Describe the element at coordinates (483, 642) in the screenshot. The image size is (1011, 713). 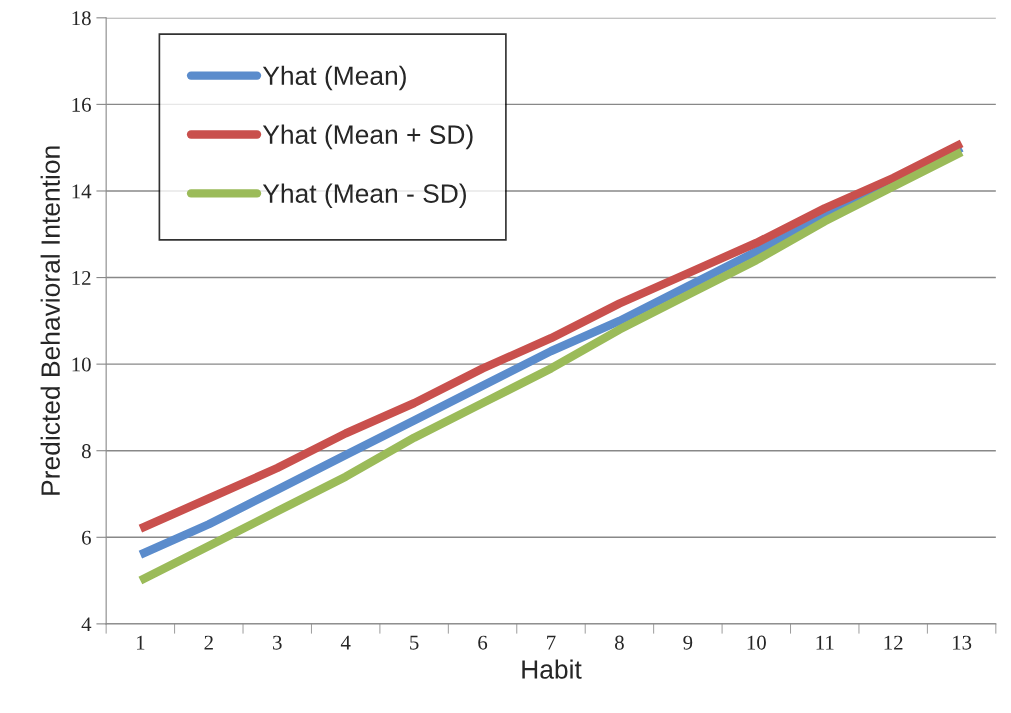
I see `x-tick-label: 6` at that location.